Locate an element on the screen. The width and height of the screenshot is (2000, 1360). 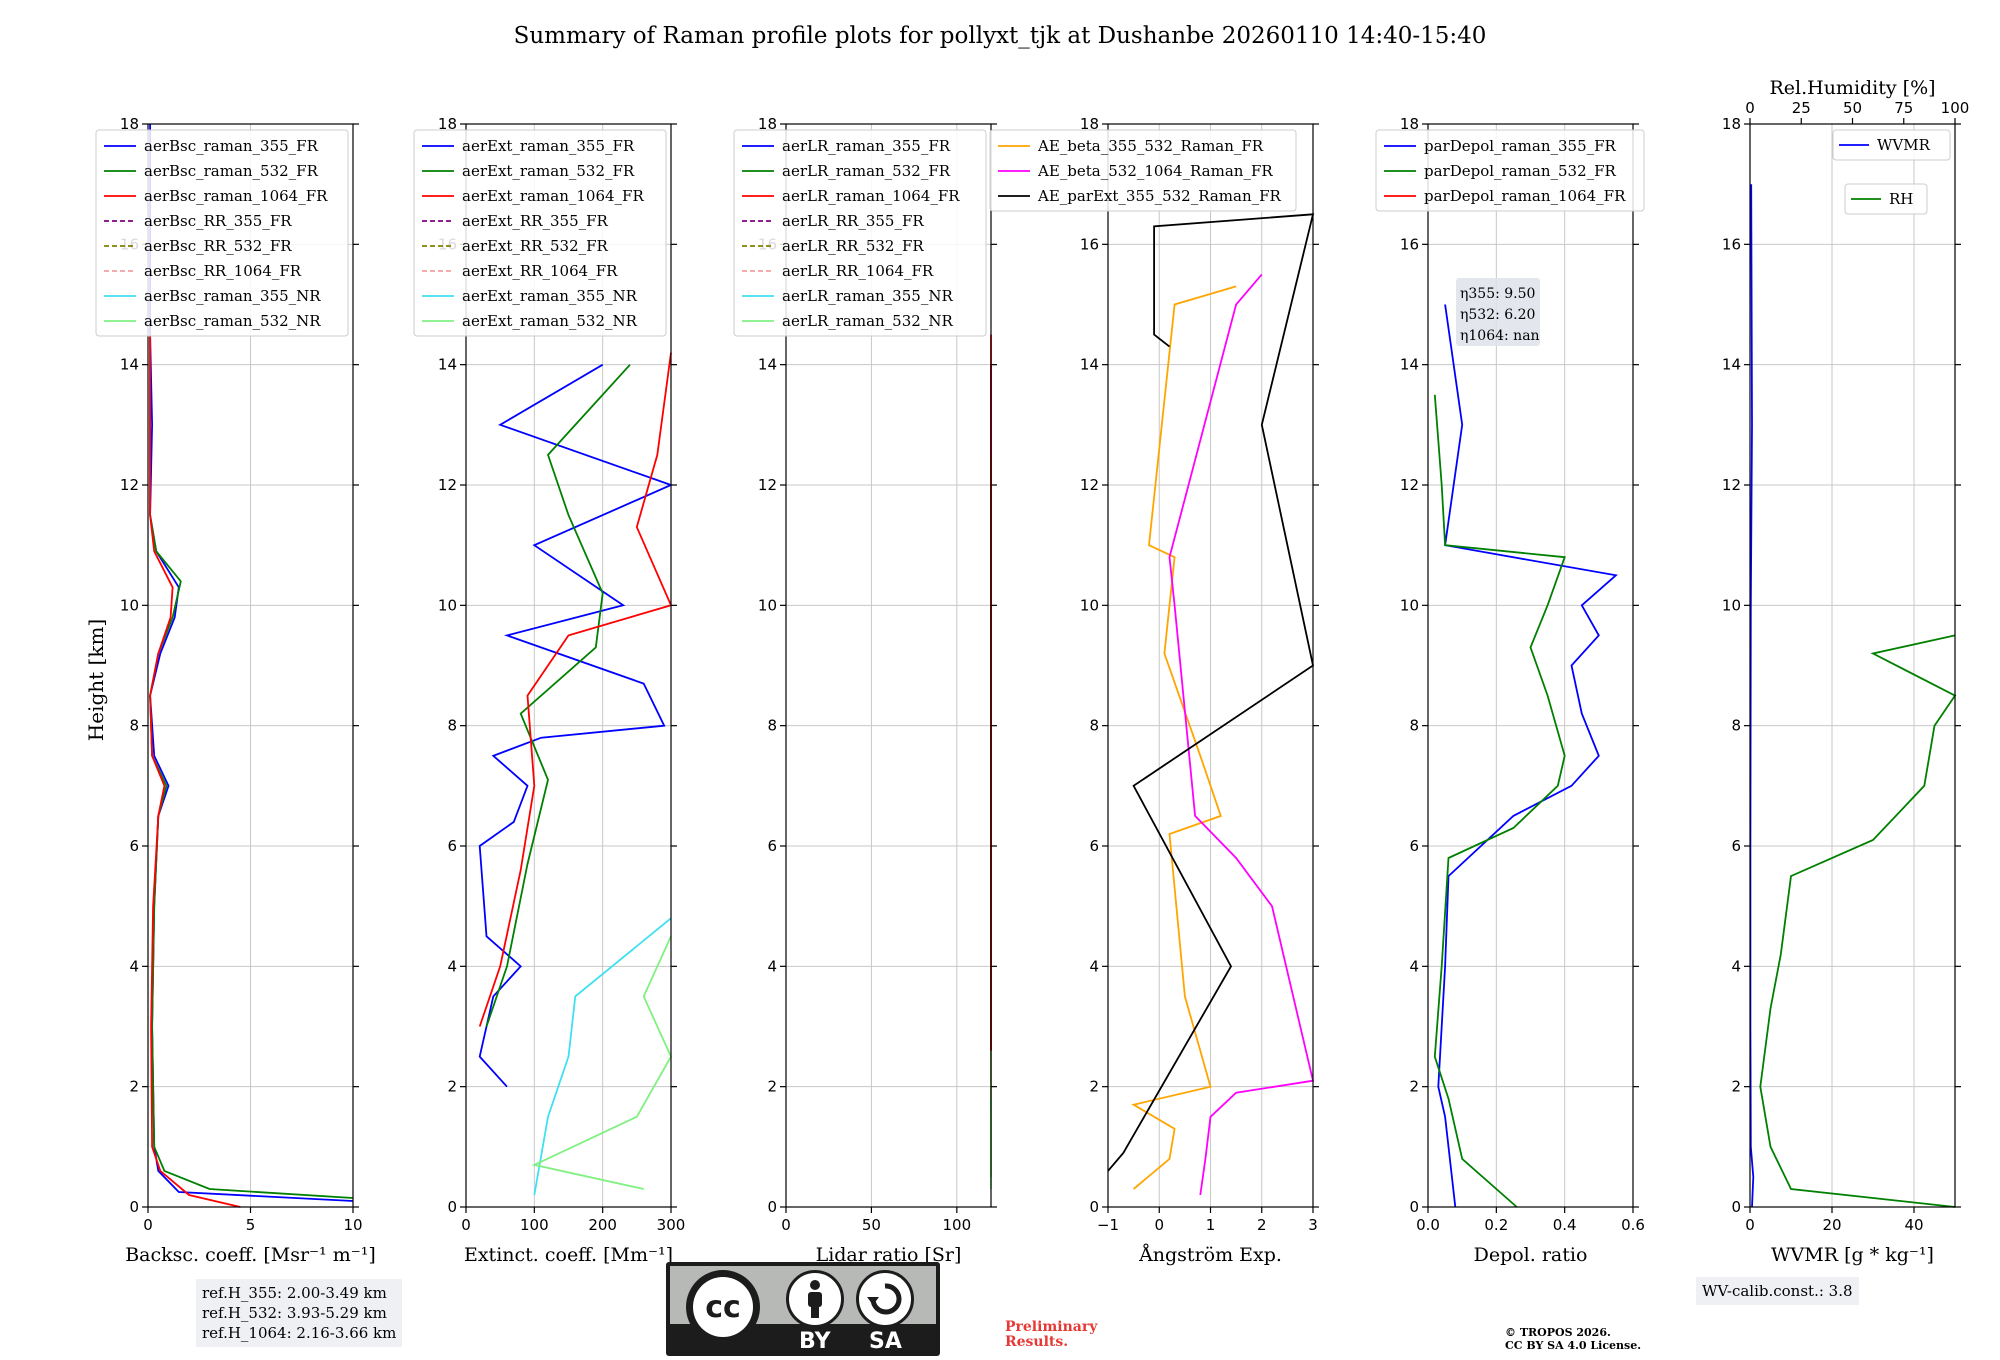
x-tick-label: 0.2 is located at coordinates (1496, 1225).